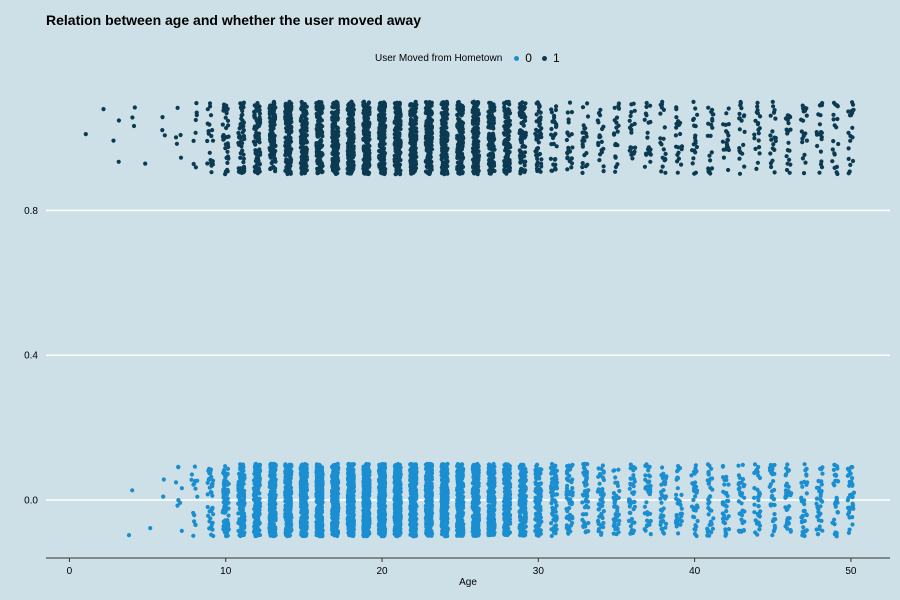 Image resolution: width=900 pixels, height=600 pixels. Describe the element at coordinates (539, 571) in the screenshot. I see `x-tick-label: 30` at that location.